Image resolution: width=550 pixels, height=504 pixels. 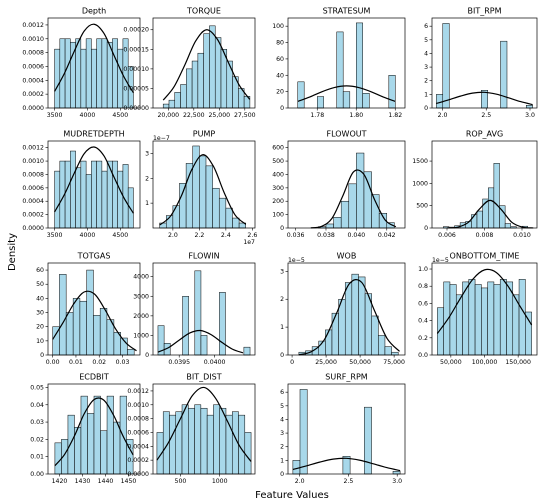 What do you see at coordinates (33, 39) in the screenshot?
I see `y-tick-label: 0.0010` at bounding box center [33, 39].